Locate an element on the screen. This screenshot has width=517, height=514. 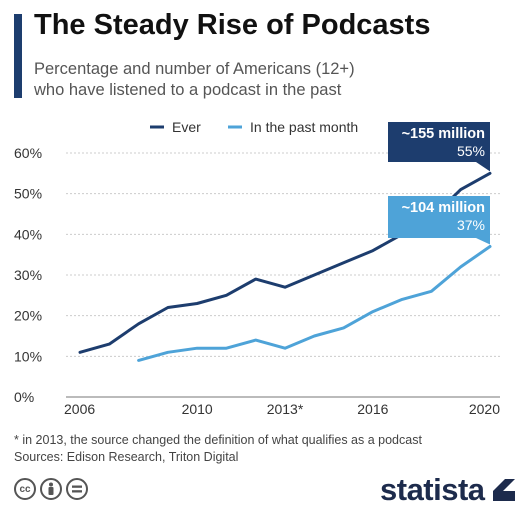
x-tick-label: 2013* is located at coordinates (285, 409).